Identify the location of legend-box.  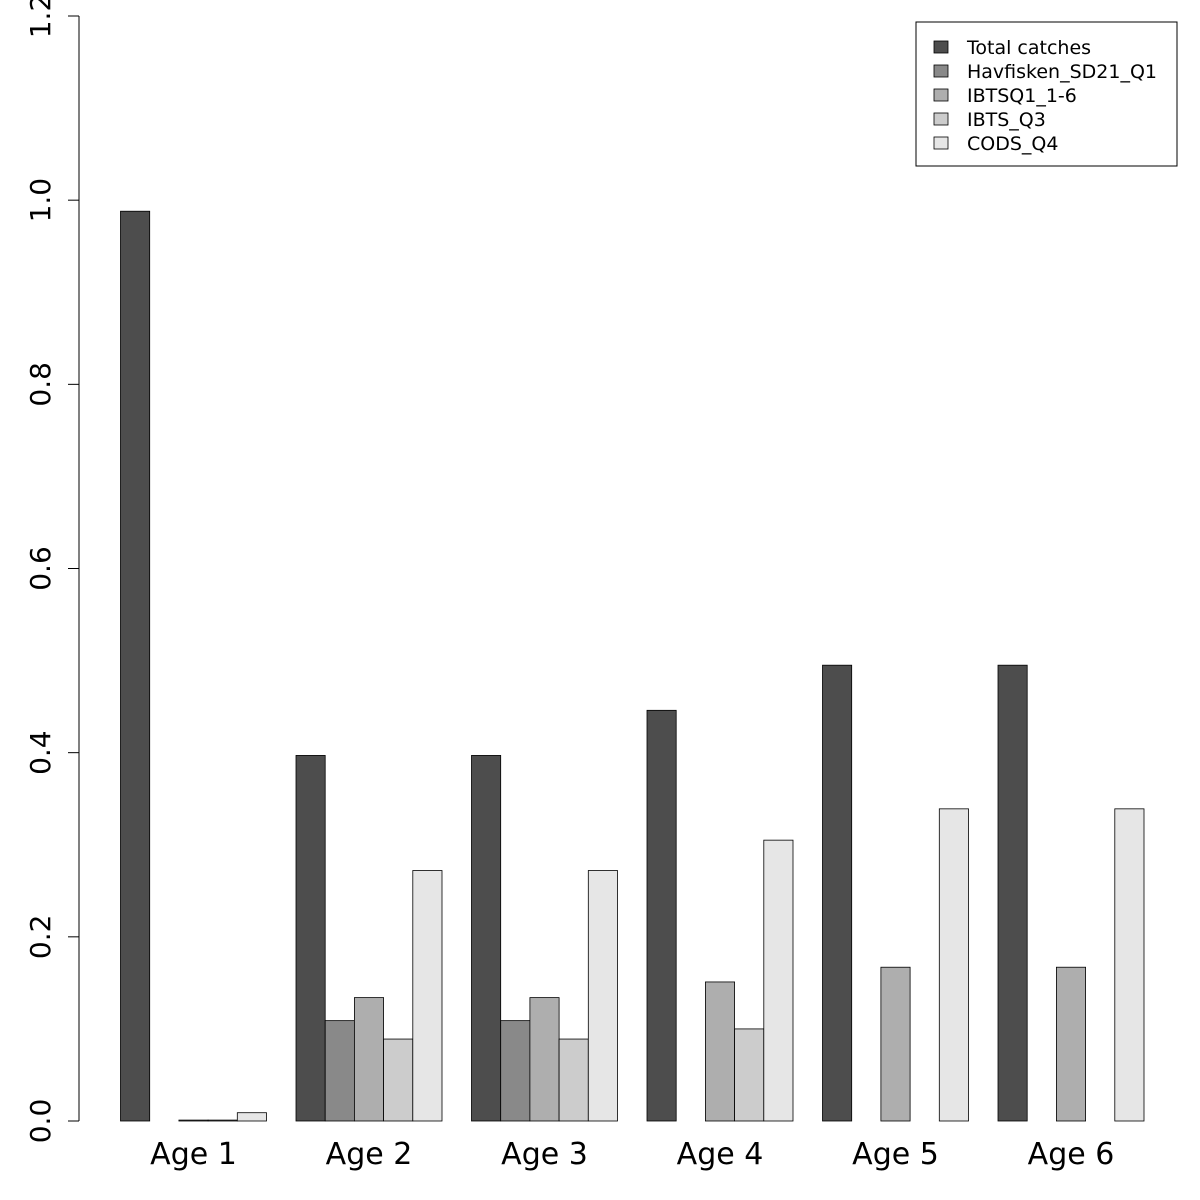
(1046, 94).